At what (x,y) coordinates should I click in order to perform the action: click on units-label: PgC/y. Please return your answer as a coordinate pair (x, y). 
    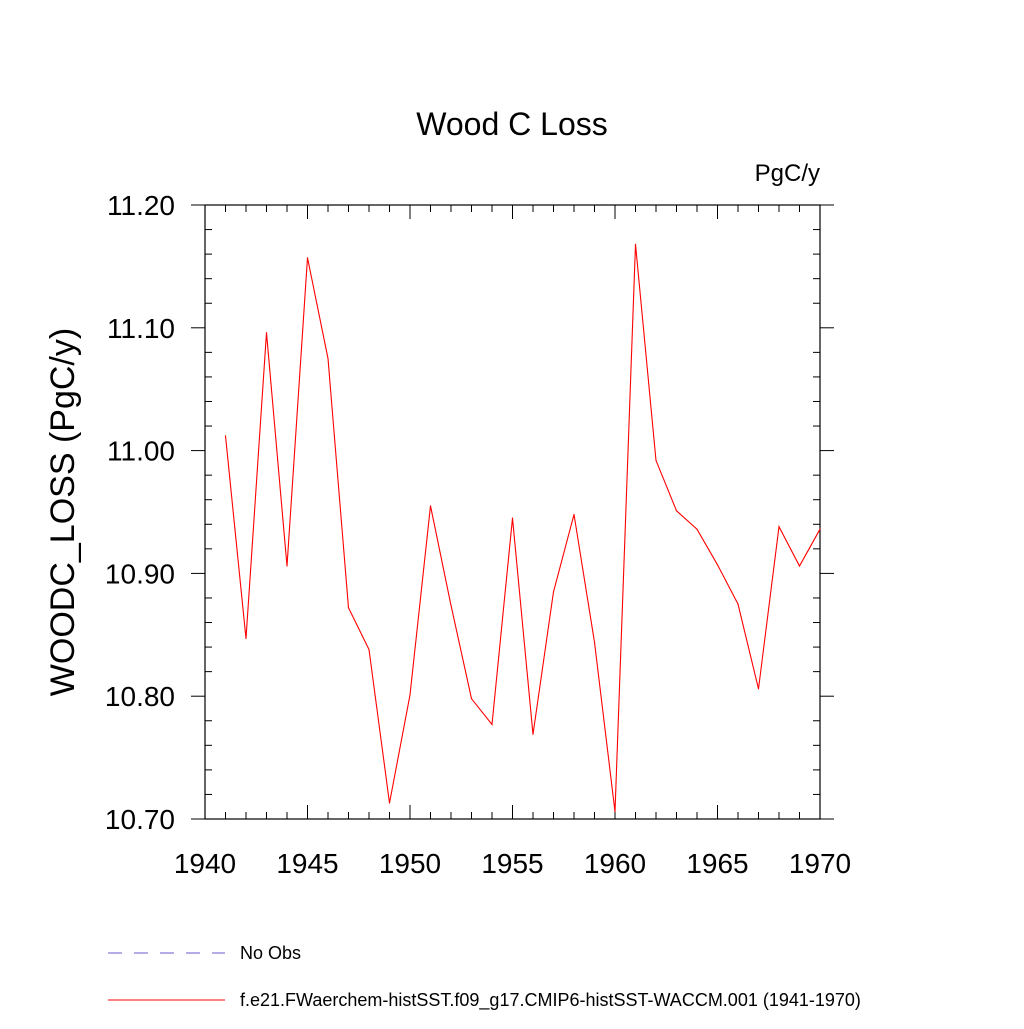
    Looking at the image, I should click on (787, 173).